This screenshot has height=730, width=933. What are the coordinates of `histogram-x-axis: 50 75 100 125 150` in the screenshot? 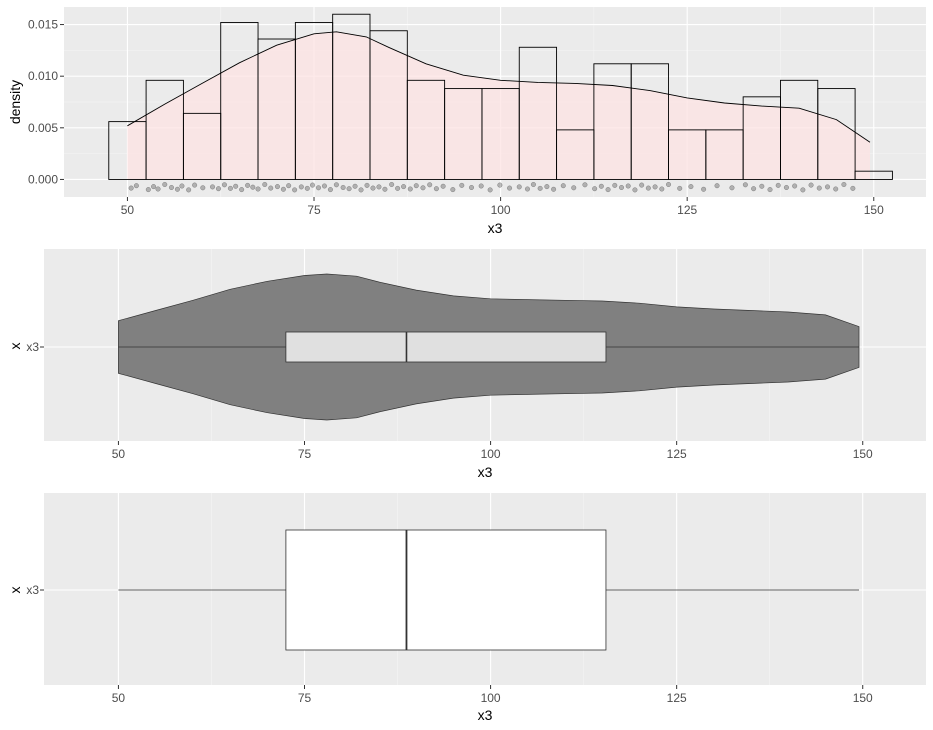 It's located at (502, 207).